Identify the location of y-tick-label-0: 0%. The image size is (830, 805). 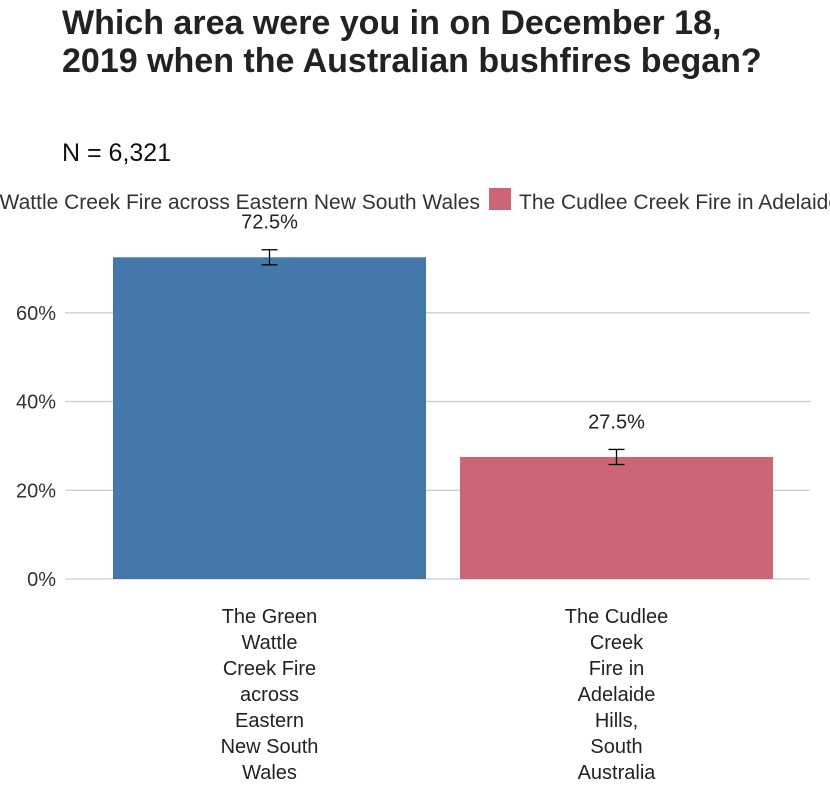
(41, 580).